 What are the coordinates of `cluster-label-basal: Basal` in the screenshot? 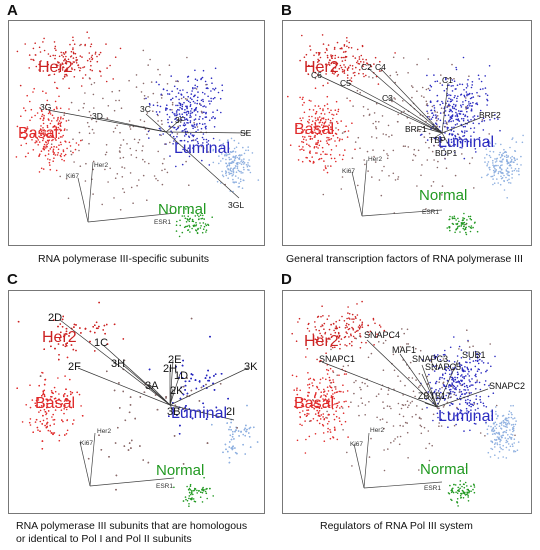 It's located at (314, 129).